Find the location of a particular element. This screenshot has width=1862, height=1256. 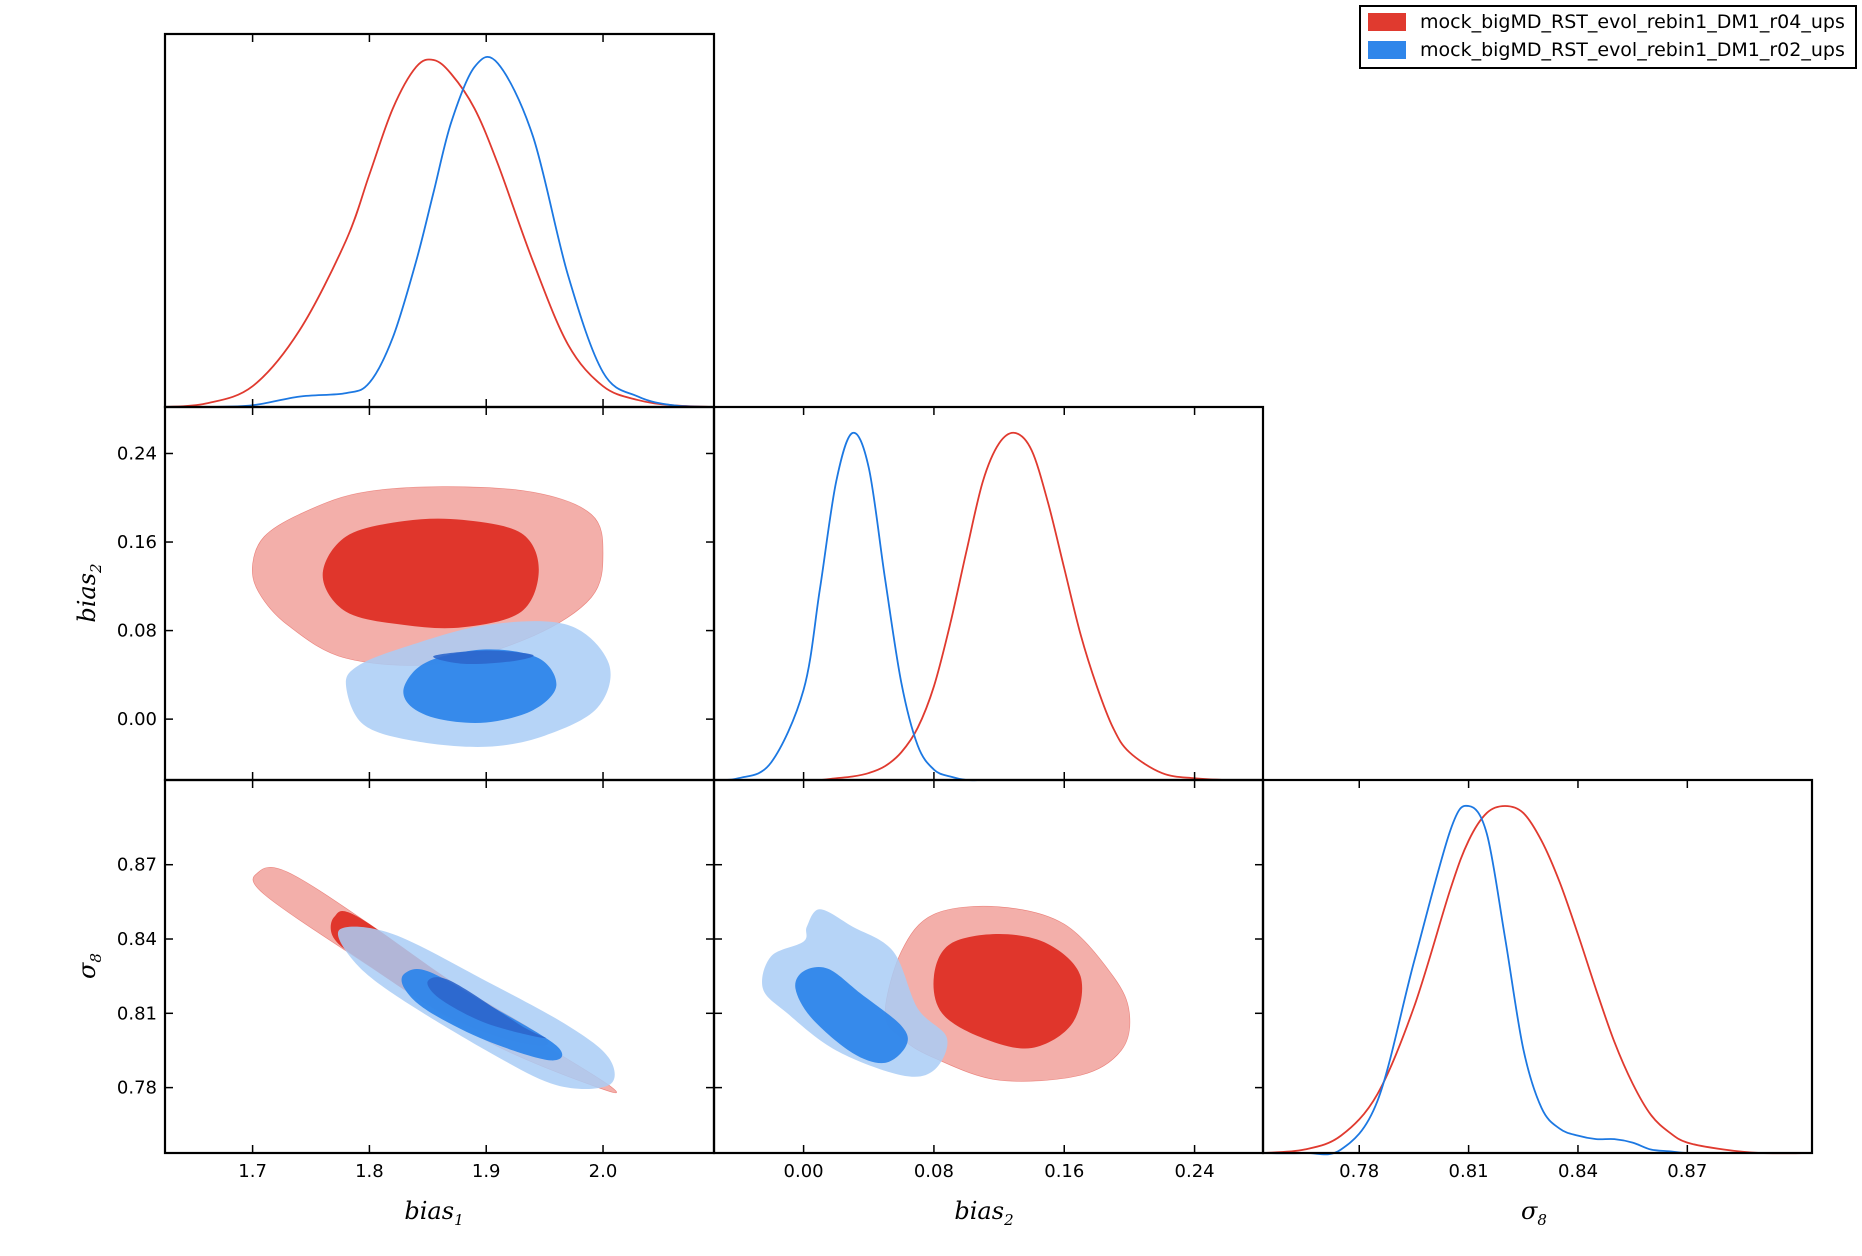

x-tick-label: 1.9 is located at coordinates (486, 1171).